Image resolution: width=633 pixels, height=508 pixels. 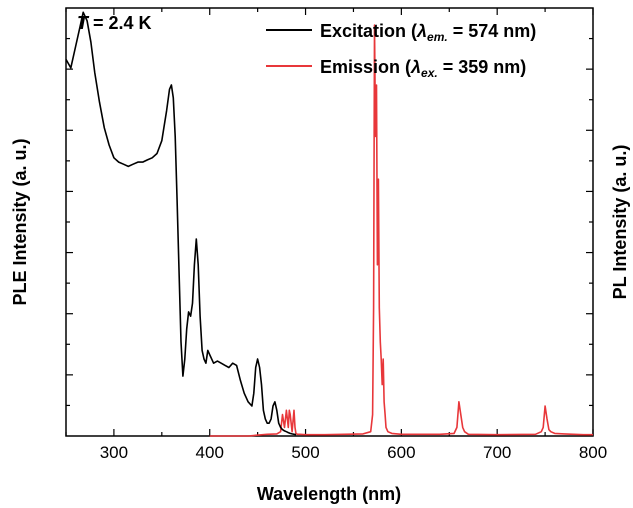 What do you see at coordinates (492, 31) in the screenshot?
I see `legend-excitation-suffix: = 574 nm)` at bounding box center [492, 31].